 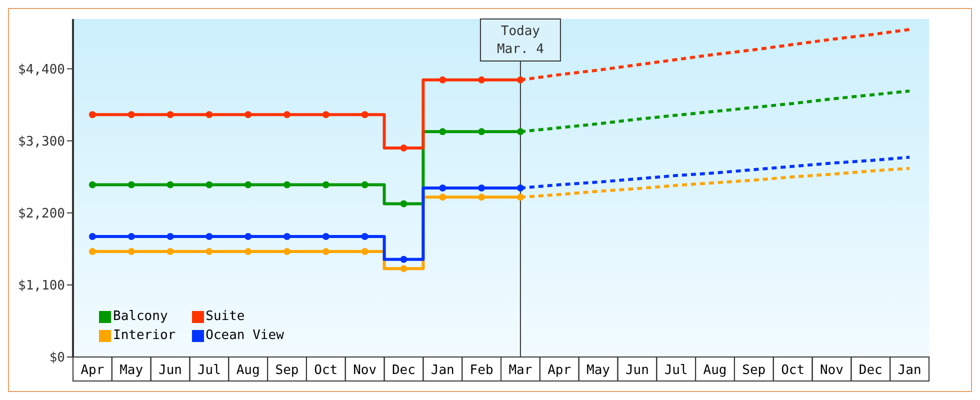 What do you see at coordinates (482, 370) in the screenshot?
I see `x-tick-label: Feb` at bounding box center [482, 370].